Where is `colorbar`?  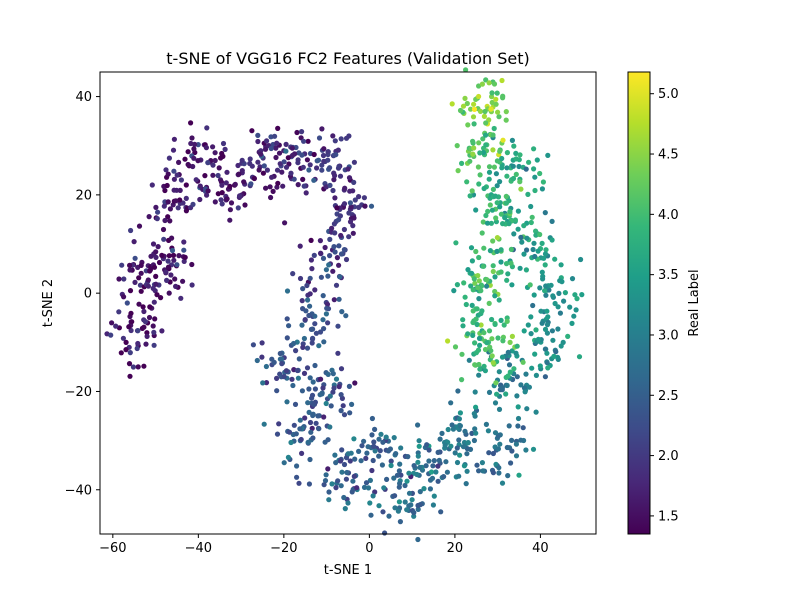
colorbar is located at coordinates (639, 303).